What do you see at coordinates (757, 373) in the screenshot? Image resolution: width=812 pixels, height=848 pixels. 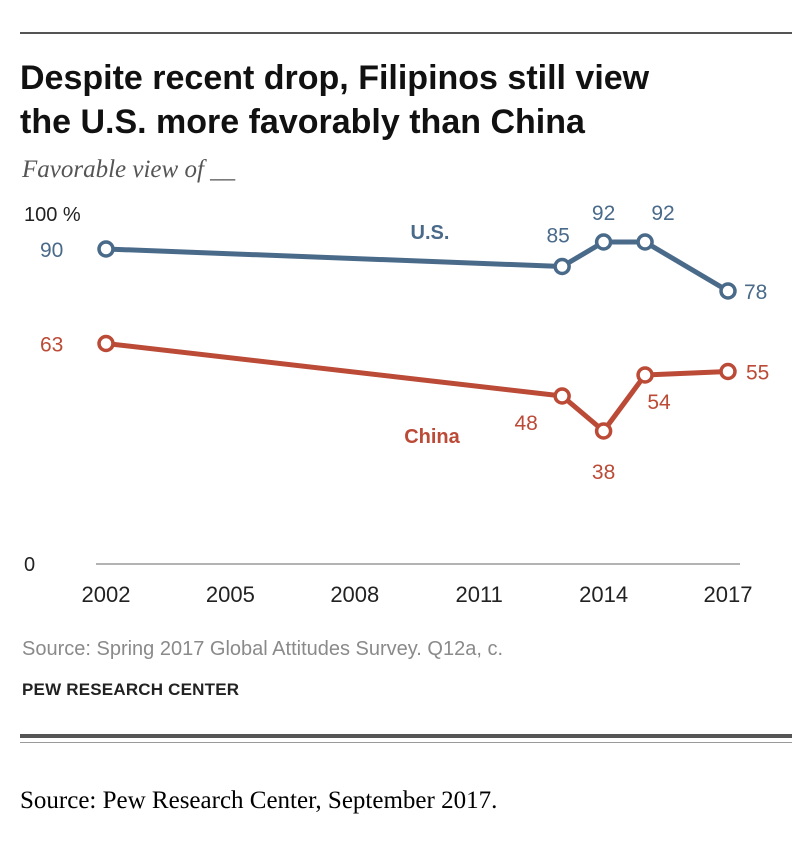 I see `data-label: 55` at bounding box center [757, 373].